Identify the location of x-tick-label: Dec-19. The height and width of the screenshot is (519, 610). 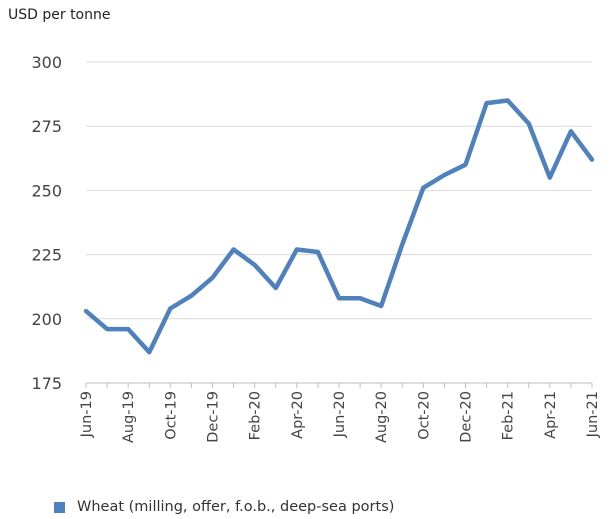
(214, 417).